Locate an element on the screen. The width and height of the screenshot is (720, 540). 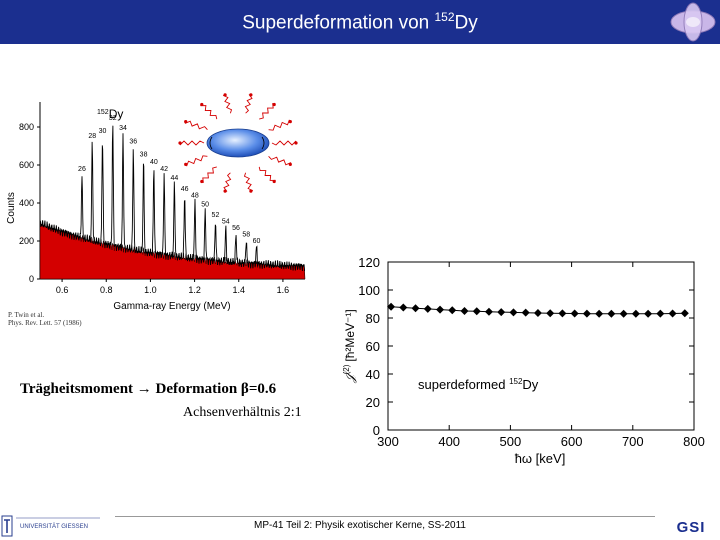
spectrum-peak-label: 56 is located at coordinates (236, 228).